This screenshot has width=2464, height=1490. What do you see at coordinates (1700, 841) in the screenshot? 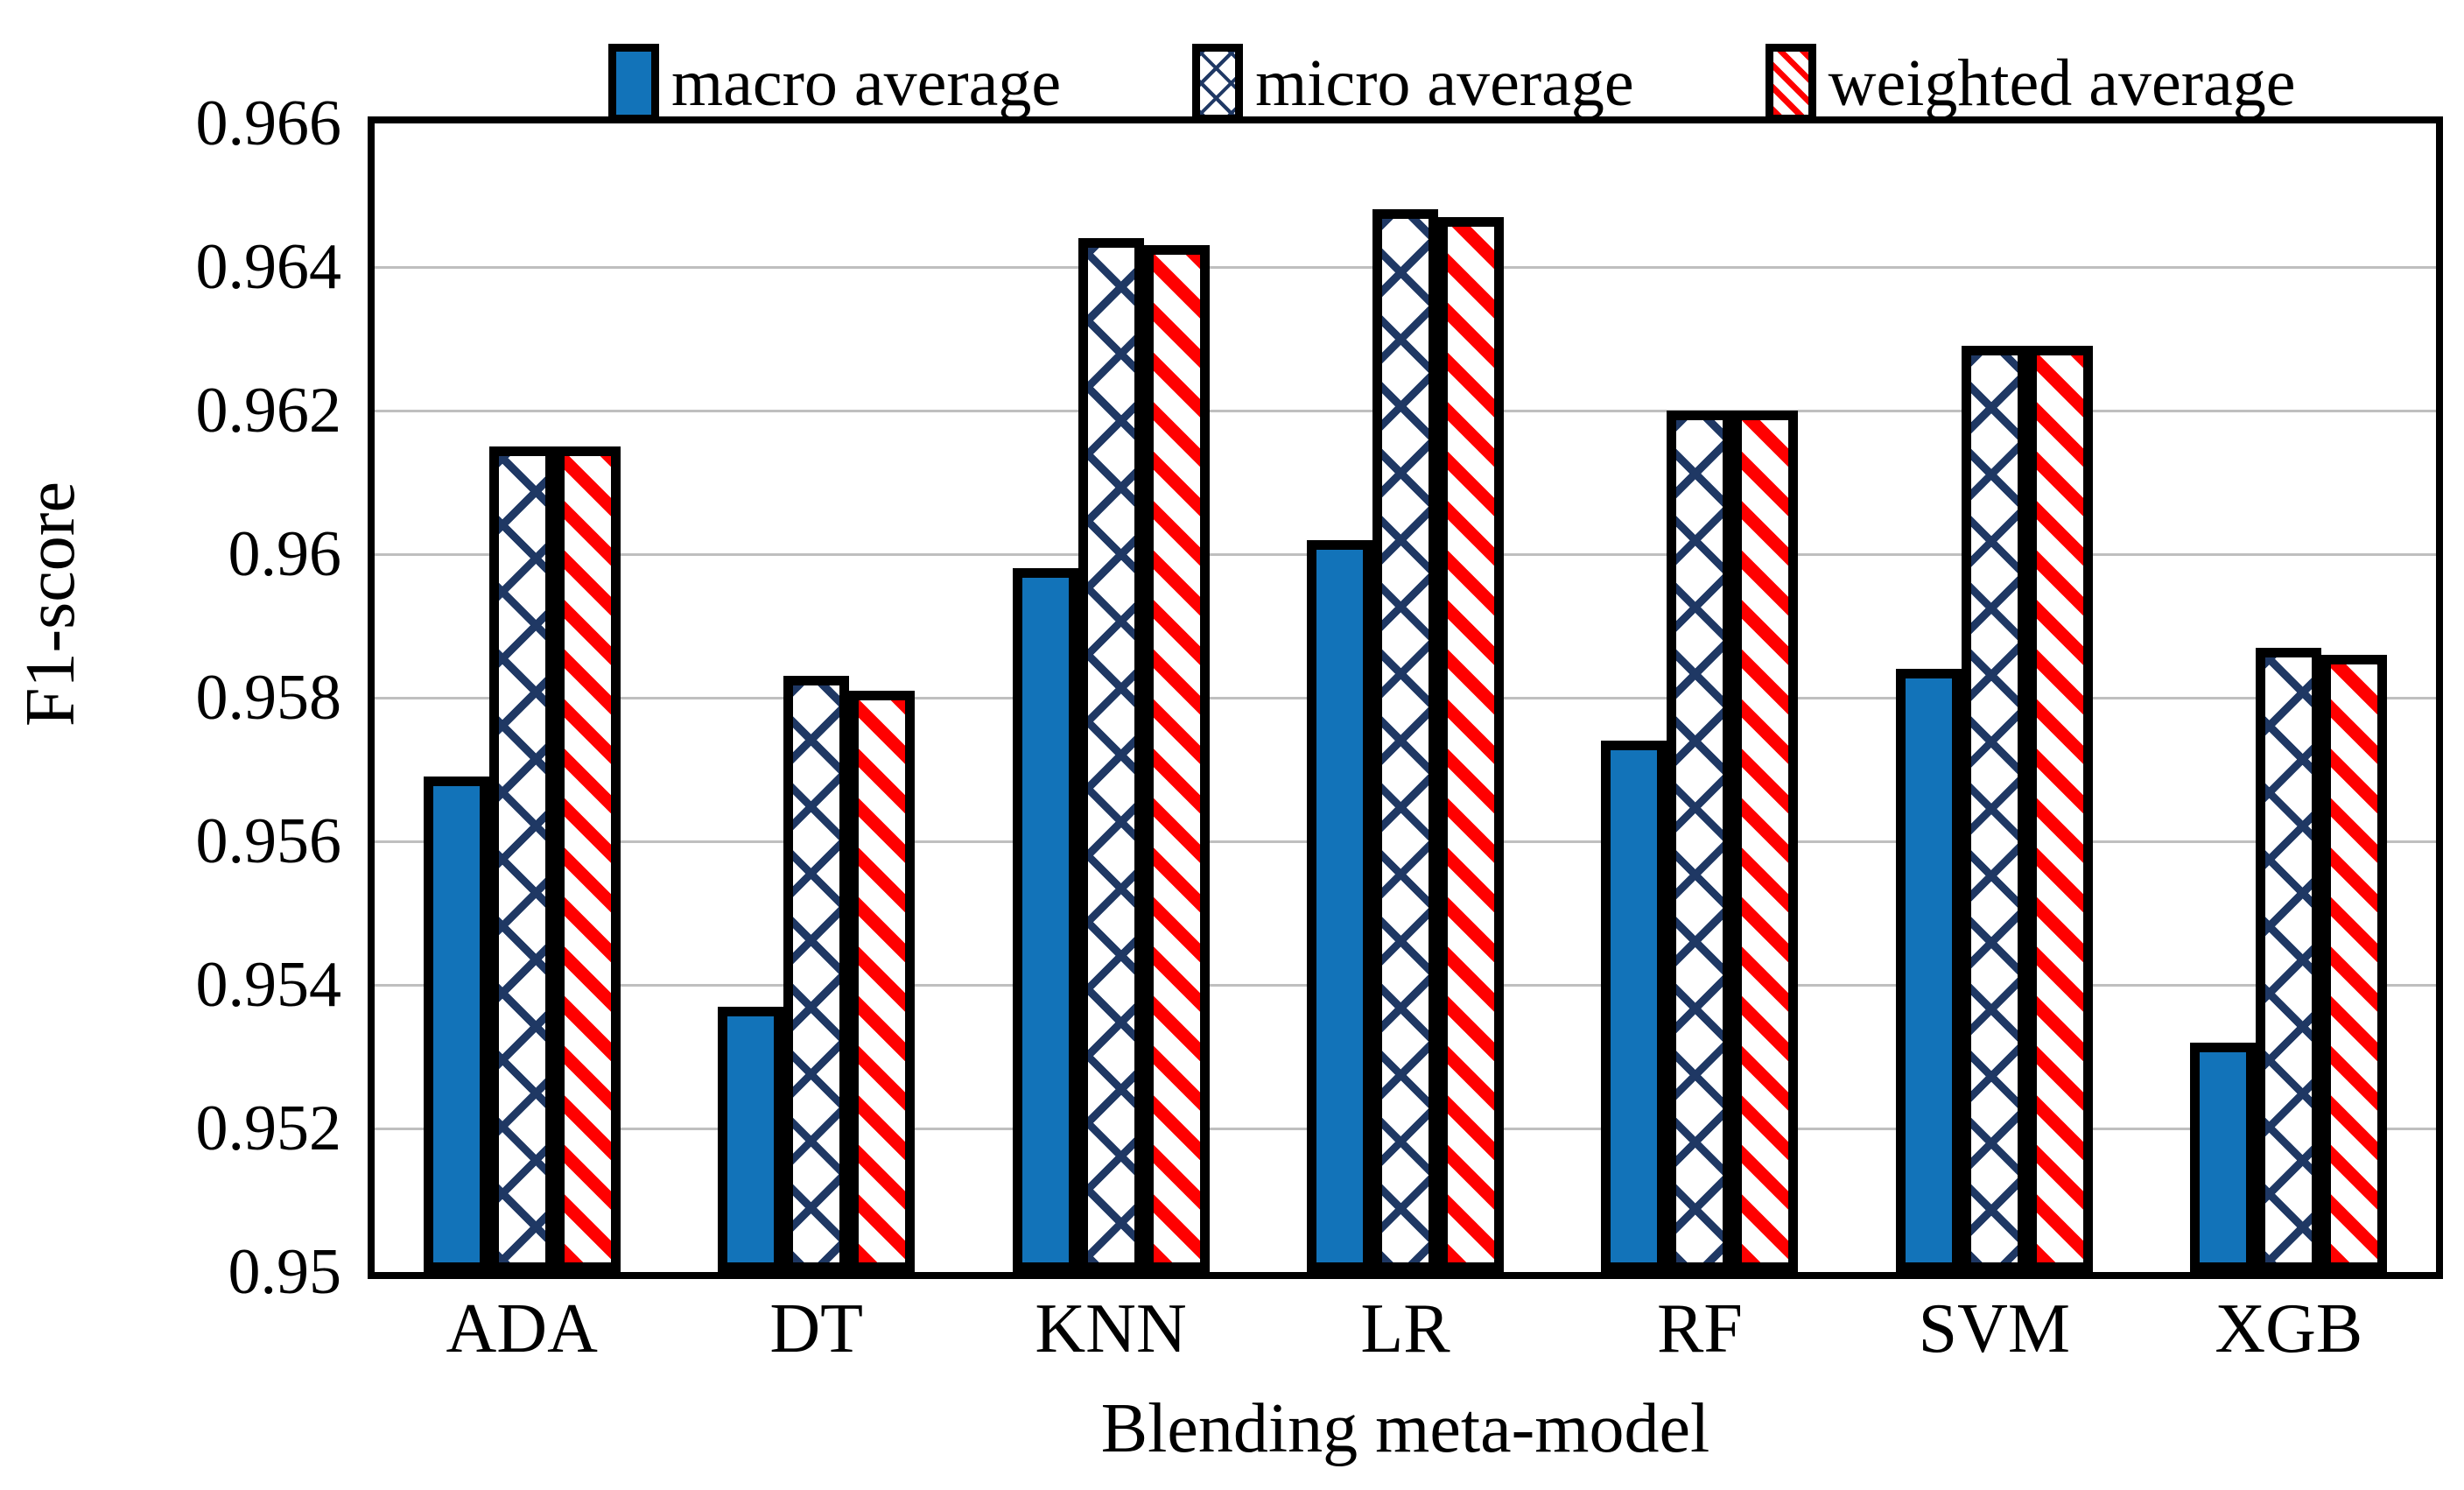
I see `bar-rf-micro-average` at bounding box center [1700, 841].